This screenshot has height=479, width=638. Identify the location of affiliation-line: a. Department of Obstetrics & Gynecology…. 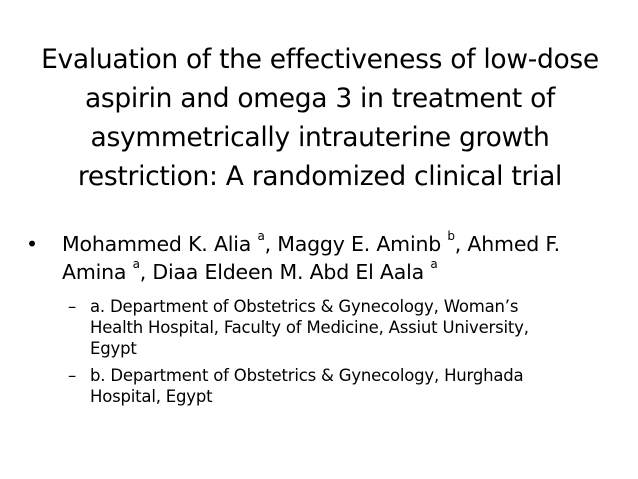
(304, 306).